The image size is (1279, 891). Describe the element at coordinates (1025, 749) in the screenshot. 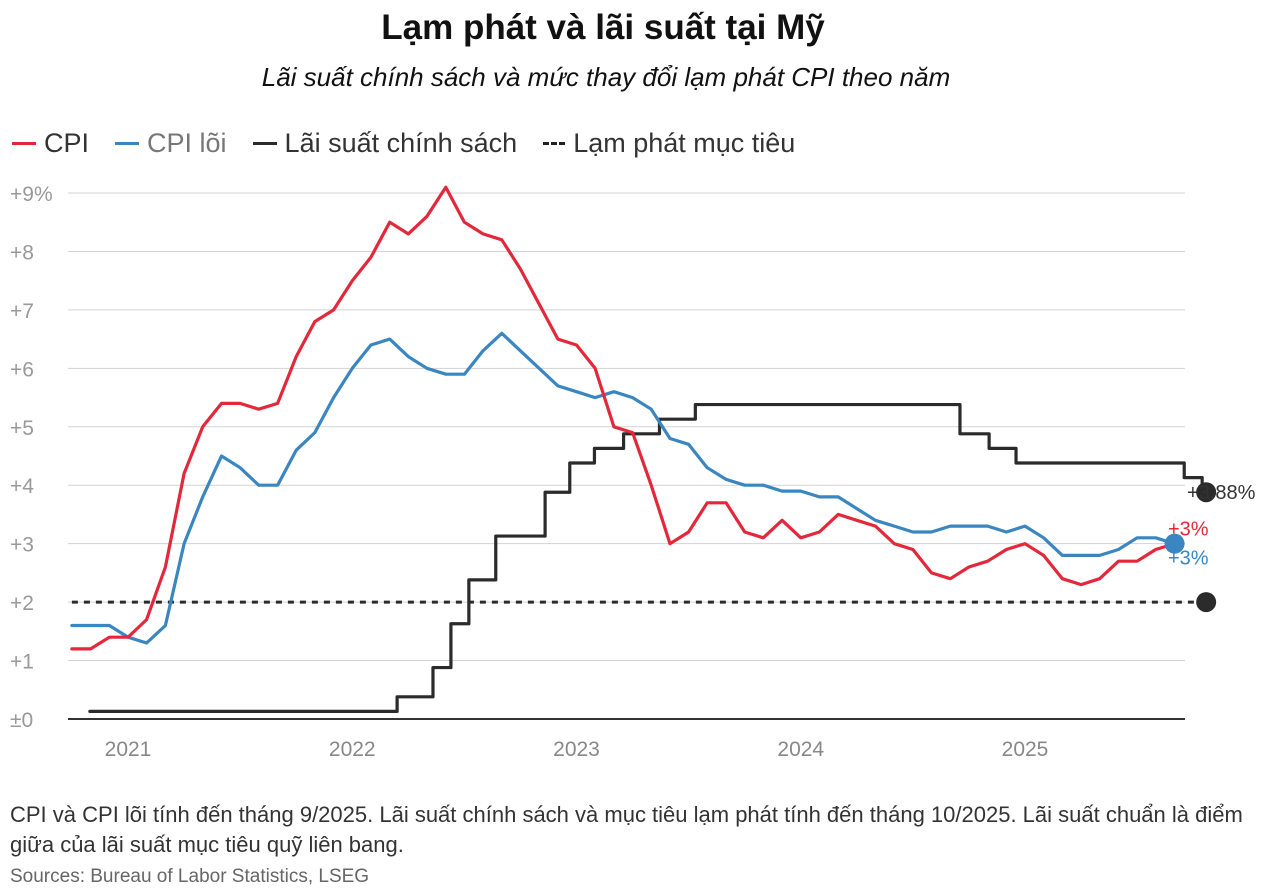

I see `x-tick-label: 2025` at that location.